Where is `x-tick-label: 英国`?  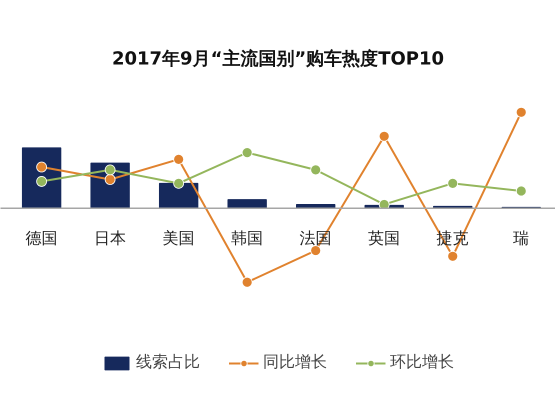
x-tick-label: 英国 is located at coordinates (384, 238).